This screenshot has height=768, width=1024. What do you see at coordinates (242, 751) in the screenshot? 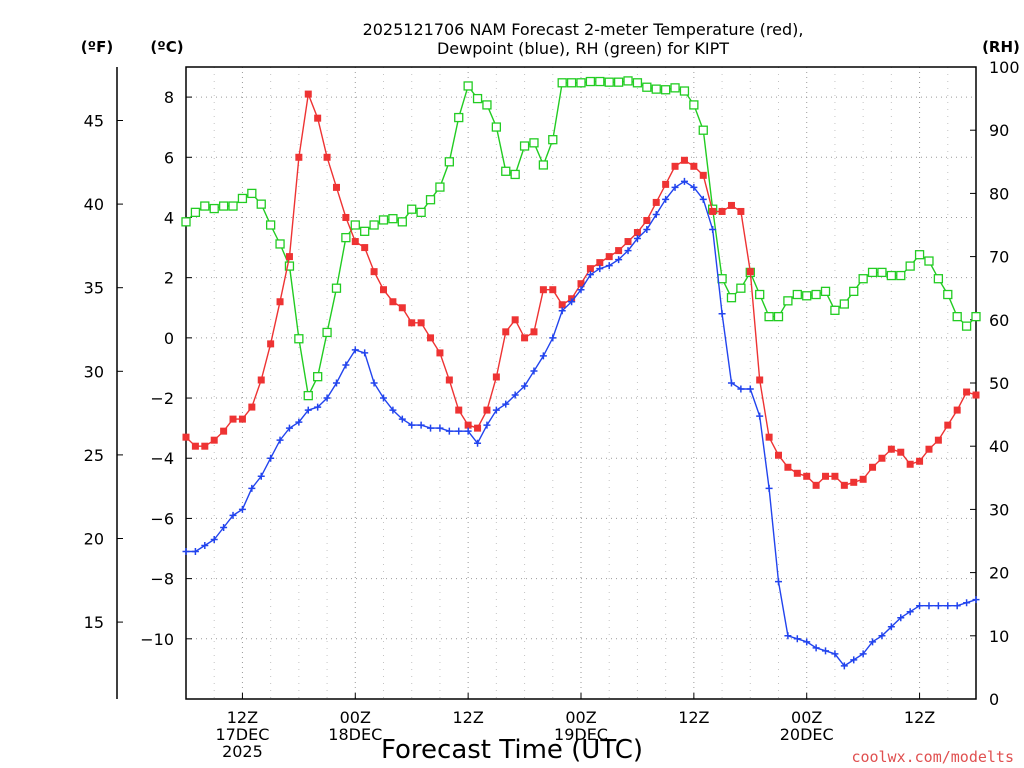
I see `x-tick-label: 2025` at bounding box center [242, 751].